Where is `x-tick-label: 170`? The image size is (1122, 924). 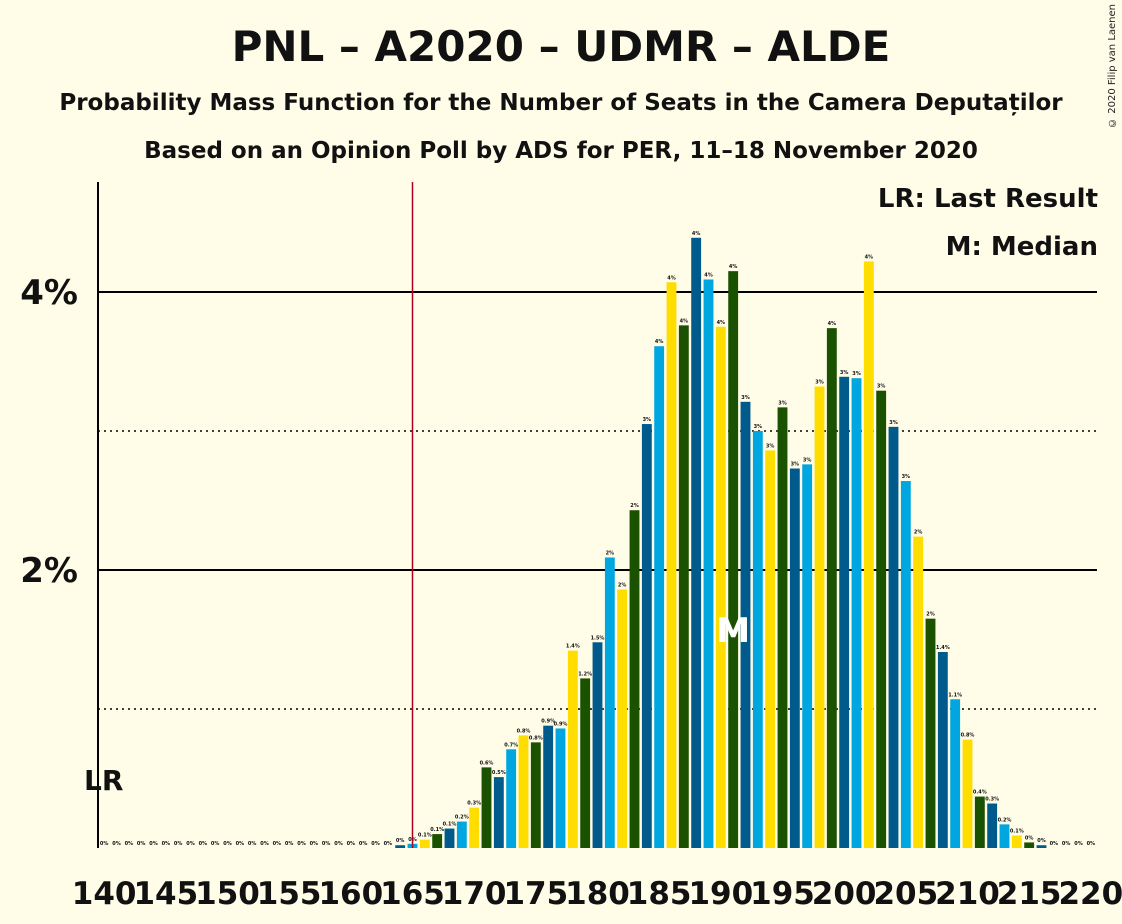
x-tick-label: 170 is located at coordinates (474, 894).